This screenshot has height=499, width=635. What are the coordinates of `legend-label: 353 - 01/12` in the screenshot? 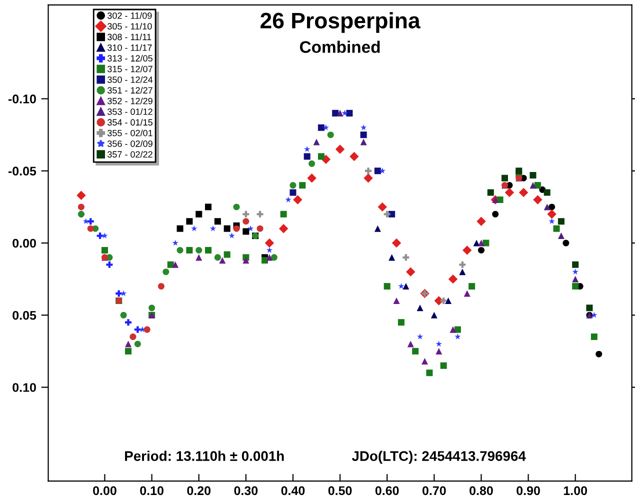 It's located at (130, 111).